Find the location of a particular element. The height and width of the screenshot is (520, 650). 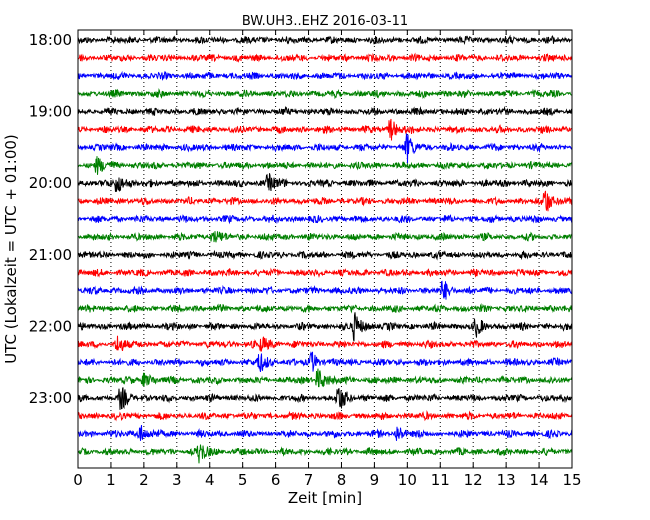

x-tick-label: 11 is located at coordinates (440, 480).